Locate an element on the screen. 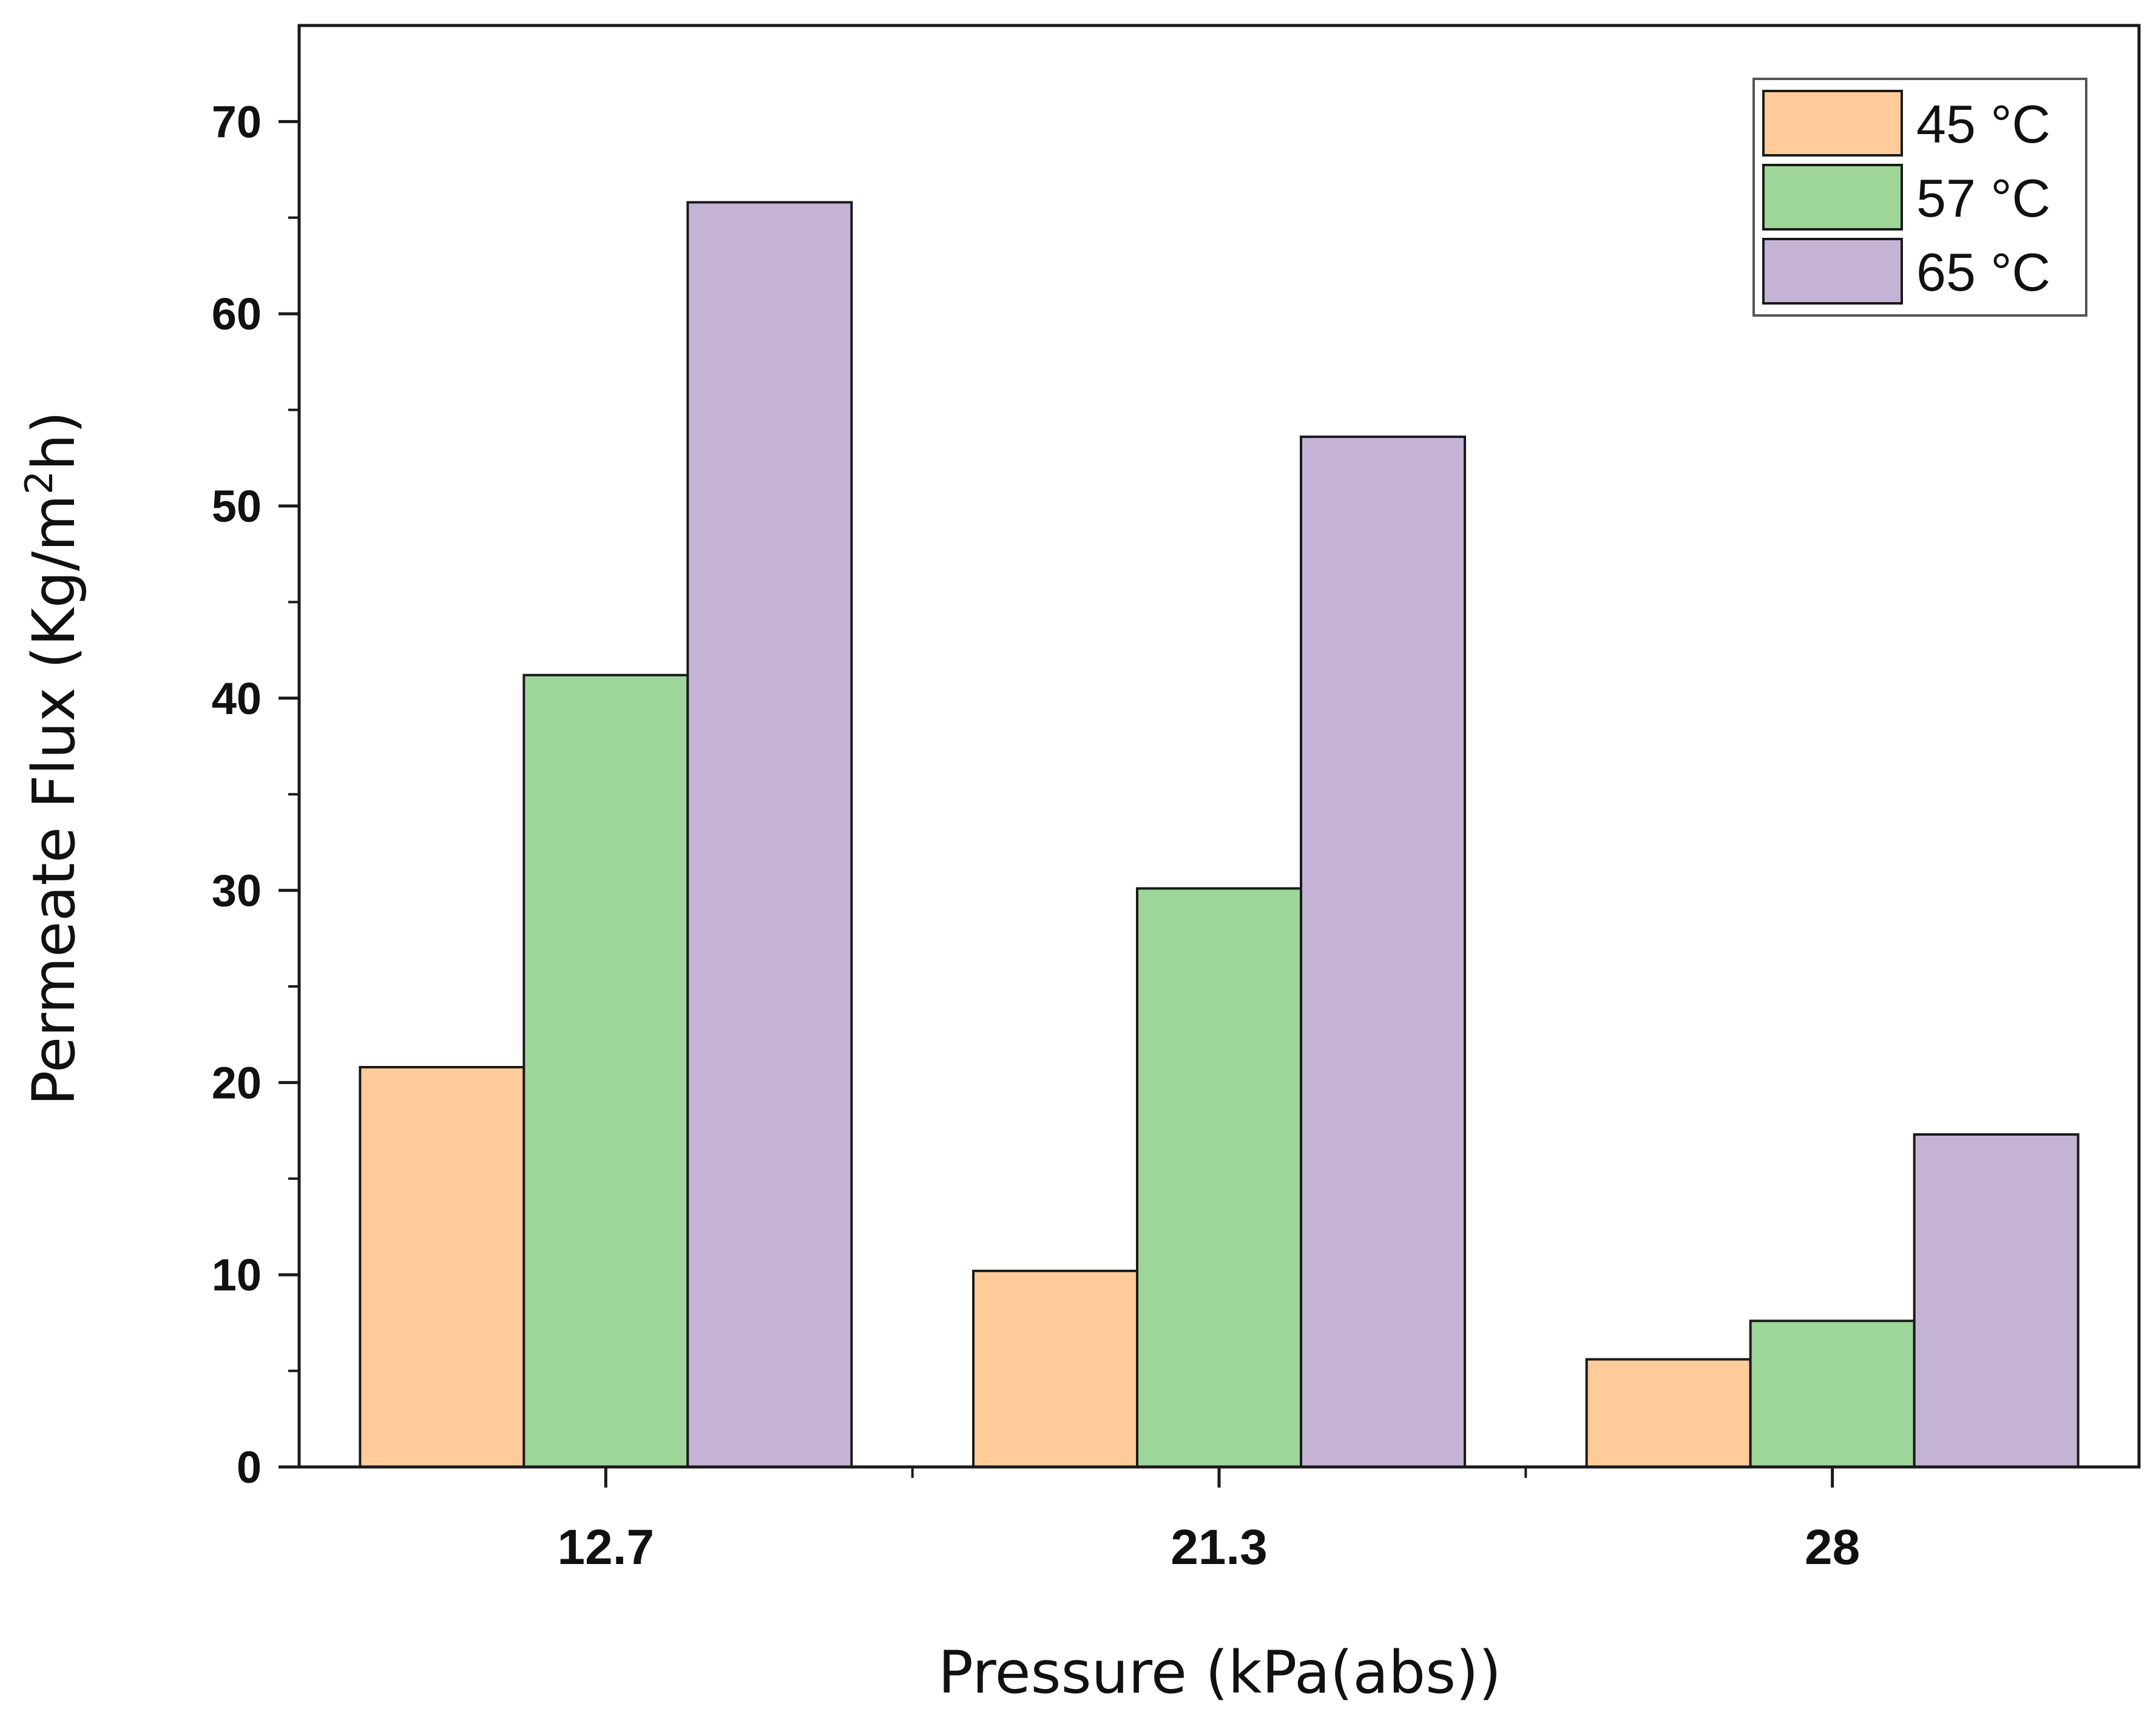  y-tick-label: 60 is located at coordinates (237, 314).